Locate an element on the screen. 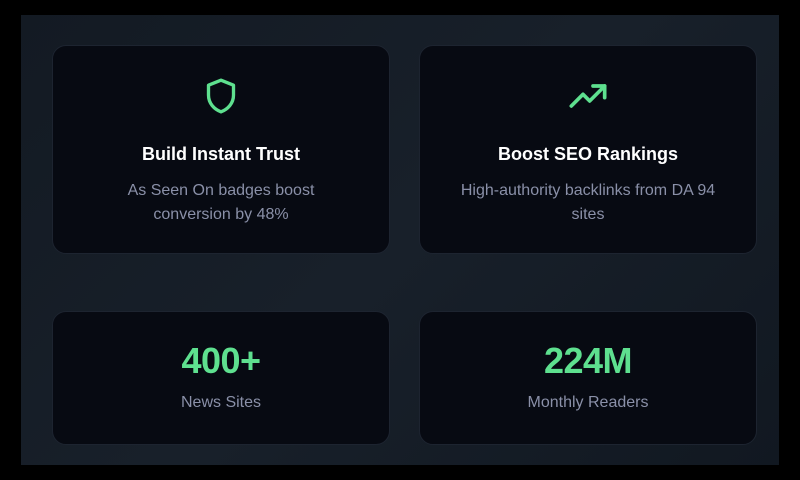  stat-value: 224M is located at coordinates (588, 360).